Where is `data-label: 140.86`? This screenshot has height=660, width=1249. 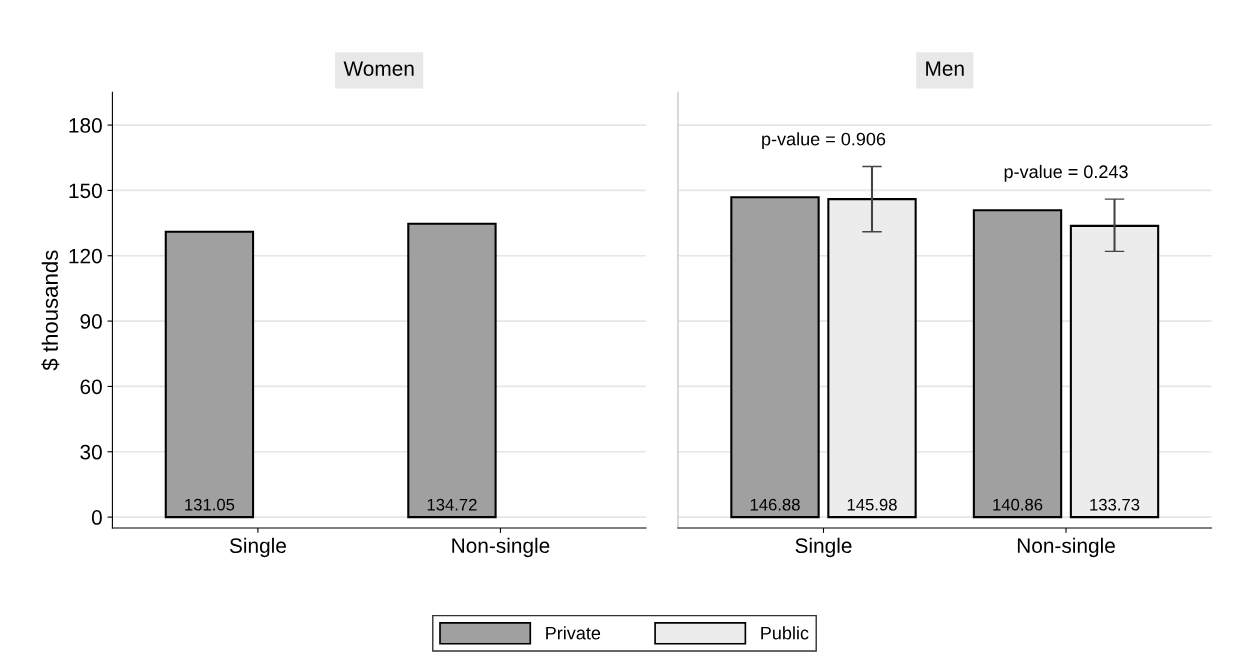 data-label: 140.86 is located at coordinates (1018, 504).